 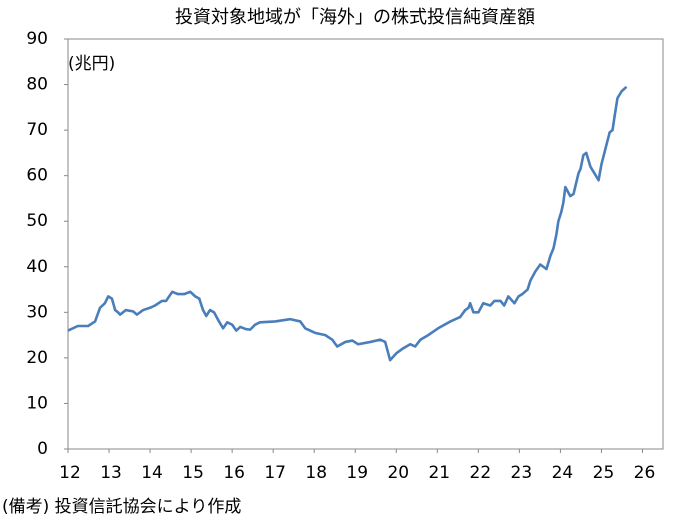 What do you see at coordinates (355, 17) in the screenshot?
I see `chart-title: 投資対象地域が「海外」の株式投信純資産額` at bounding box center [355, 17].